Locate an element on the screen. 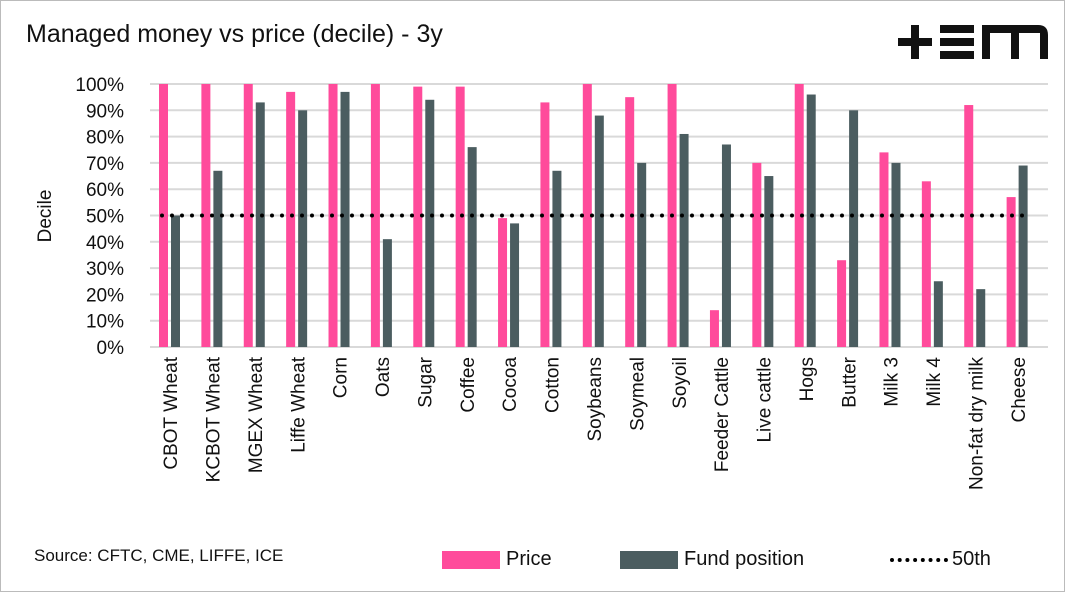 The height and width of the screenshot is (592, 1065). legend-price: Price is located at coordinates (497, 559).